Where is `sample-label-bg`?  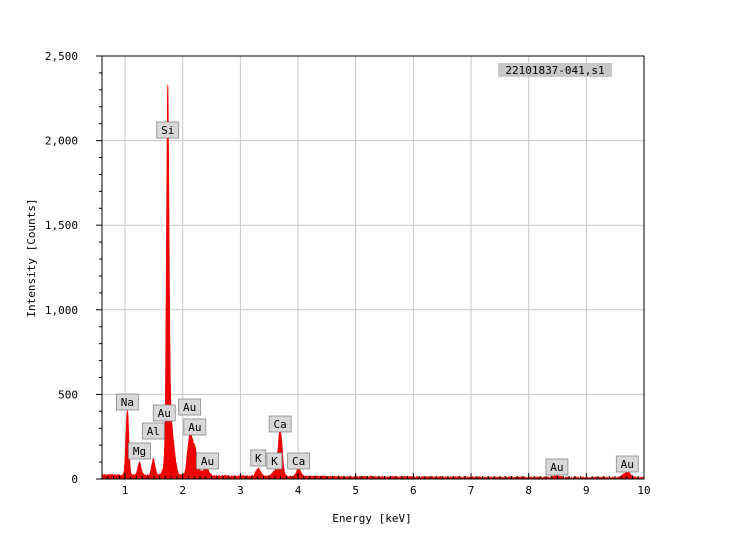 sample-label-bg is located at coordinates (555, 70).